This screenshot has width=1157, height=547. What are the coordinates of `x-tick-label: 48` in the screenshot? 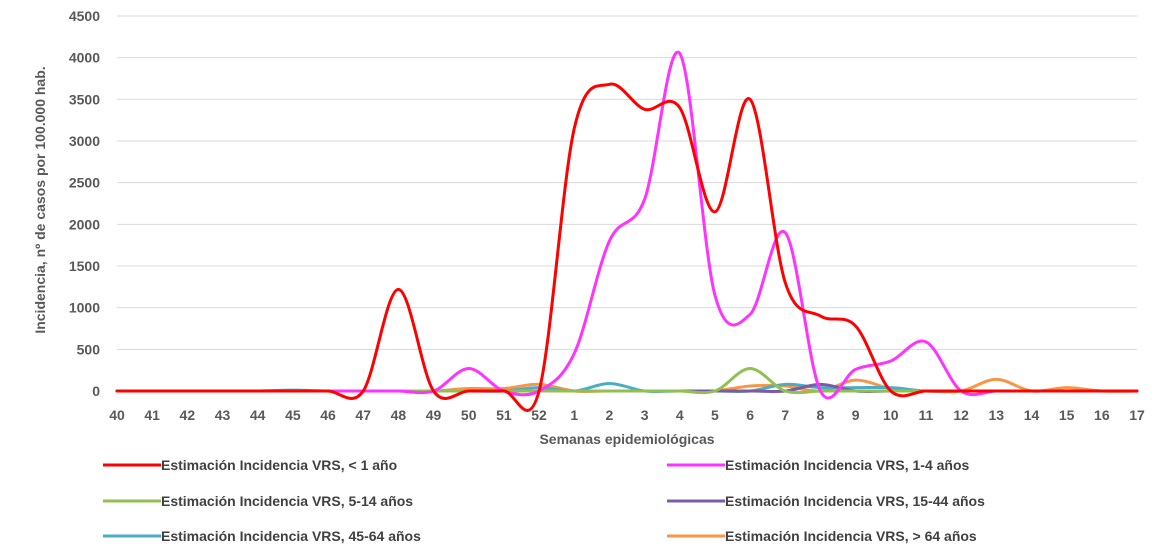 It's located at (399, 415).